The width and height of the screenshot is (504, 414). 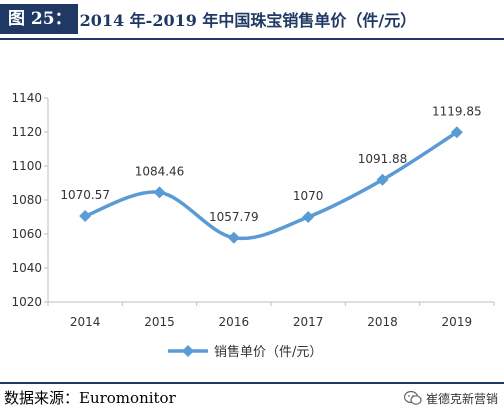 What do you see at coordinates (26, 166) in the screenshot?
I see `y-tick-label: 1100` at bounding box center [26, 166].